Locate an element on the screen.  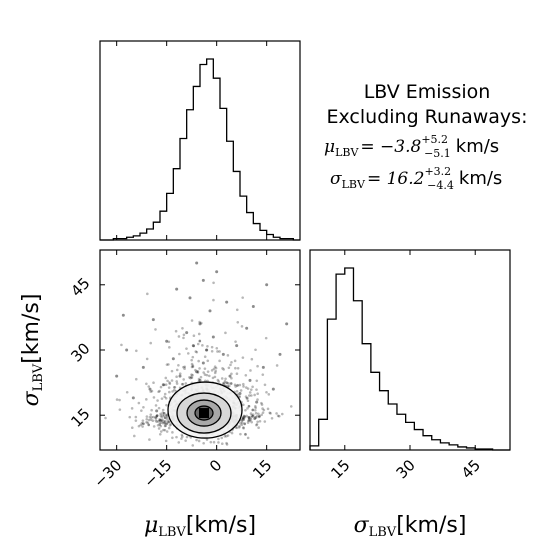
sigma-lower-error: −4.4 is located at coordinates (440, 185).